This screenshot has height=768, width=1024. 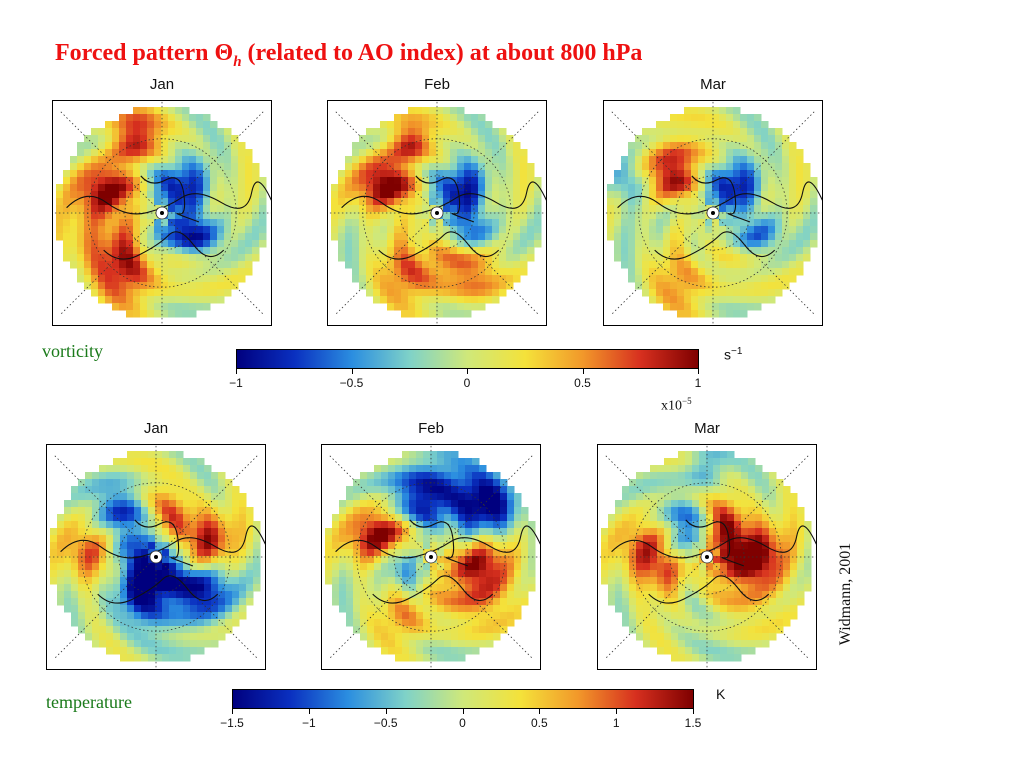 I want to click on title-main: Forced pattern, so click(x=132, y=53).